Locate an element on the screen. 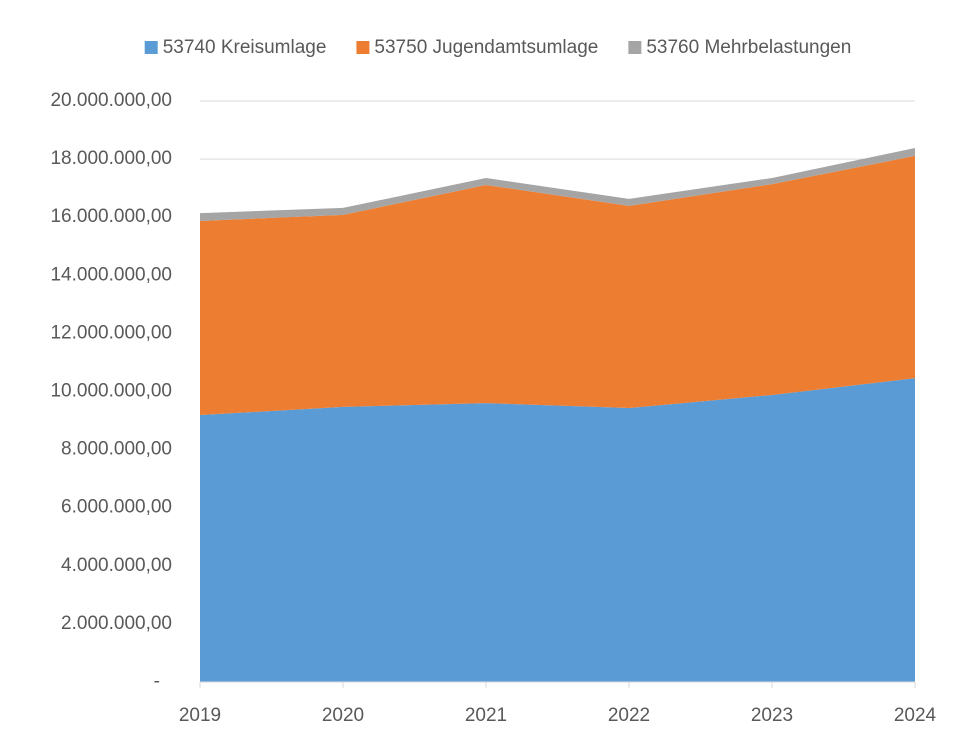 The image size is (956, 737). x-tick-label: 2024 is located at coordinates (915, 715).